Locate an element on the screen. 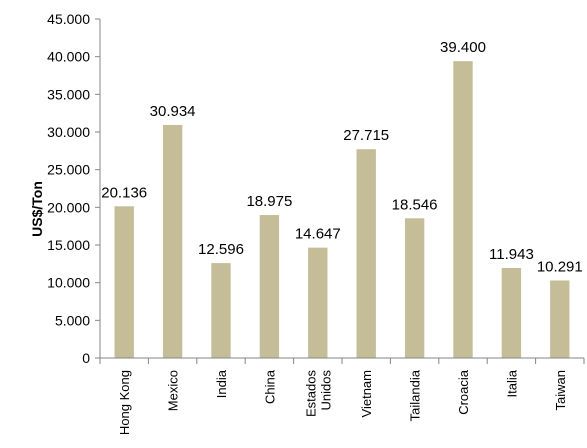 This screenshot has width=587, height=448. data-label: 14.647 is located at coordinates (318, 234).